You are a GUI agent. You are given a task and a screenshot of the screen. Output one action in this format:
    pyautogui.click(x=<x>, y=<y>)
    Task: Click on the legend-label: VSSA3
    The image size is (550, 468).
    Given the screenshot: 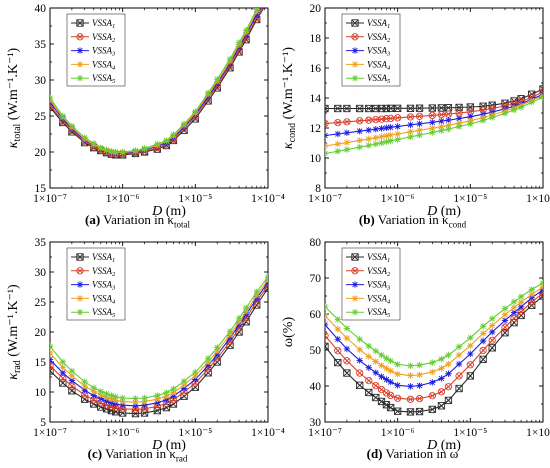 What is the action you would take?
    pyautogui.click(x=379, y=286)
    